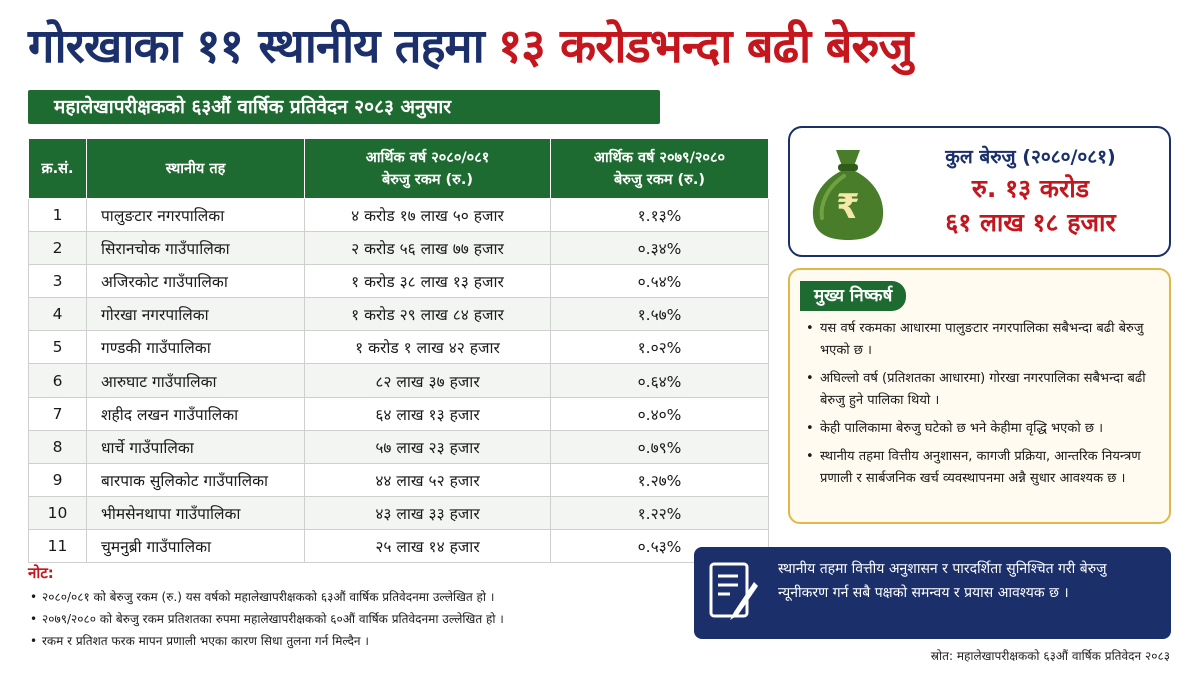 The image size is (1200, 675). I want to click on cell-percent: १.२७%, so click(659, 479).